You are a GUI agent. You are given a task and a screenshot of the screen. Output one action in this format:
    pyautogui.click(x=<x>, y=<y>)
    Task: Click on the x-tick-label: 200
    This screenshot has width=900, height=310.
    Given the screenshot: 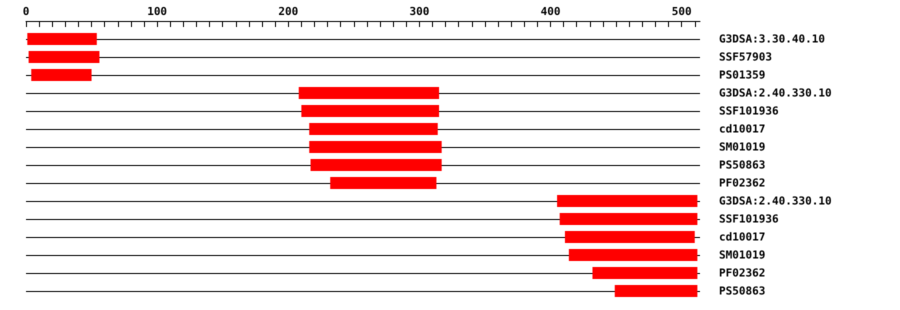 What is the action you would take?
    pyautogui.click(x=288, y=11)
    